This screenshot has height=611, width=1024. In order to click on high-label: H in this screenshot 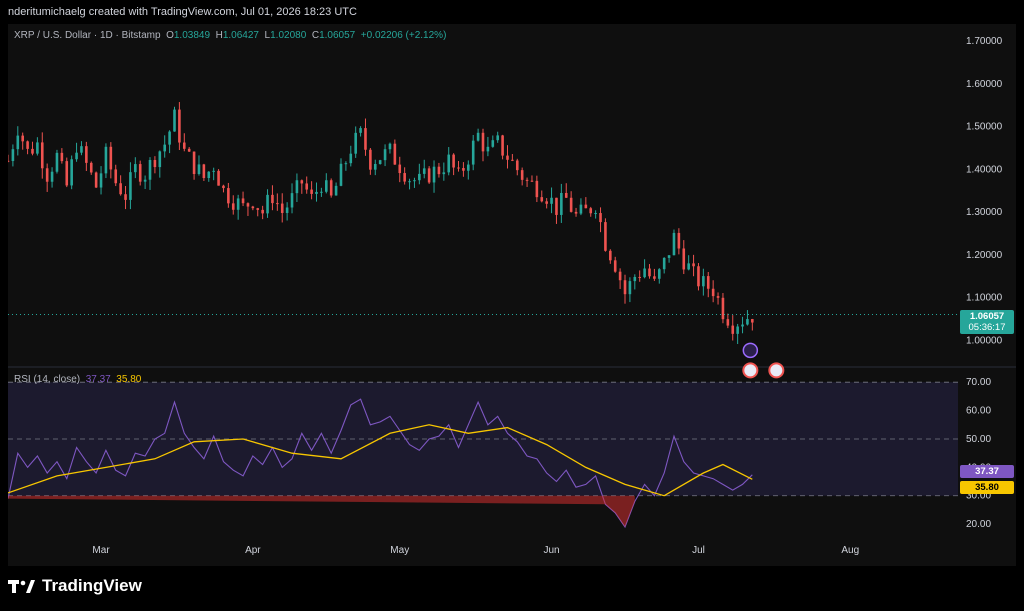, I will do `click(219, 35)`.